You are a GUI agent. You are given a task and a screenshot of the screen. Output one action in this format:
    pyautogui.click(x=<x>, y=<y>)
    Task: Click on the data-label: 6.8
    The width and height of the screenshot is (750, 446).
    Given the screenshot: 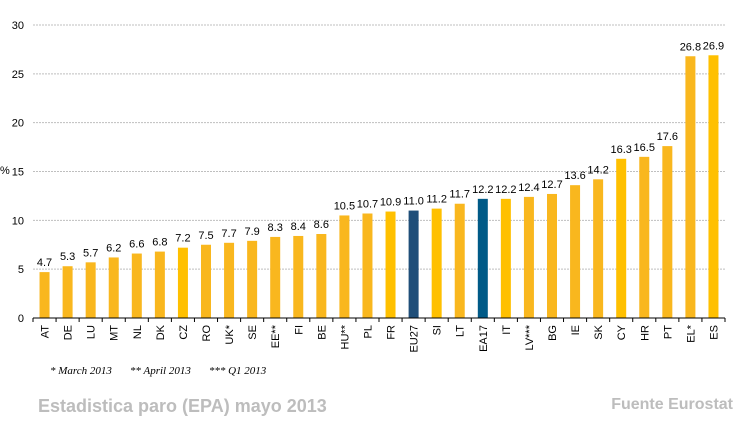 What is the action you would take?
    pyautogui.click(x=159, y=243)
    